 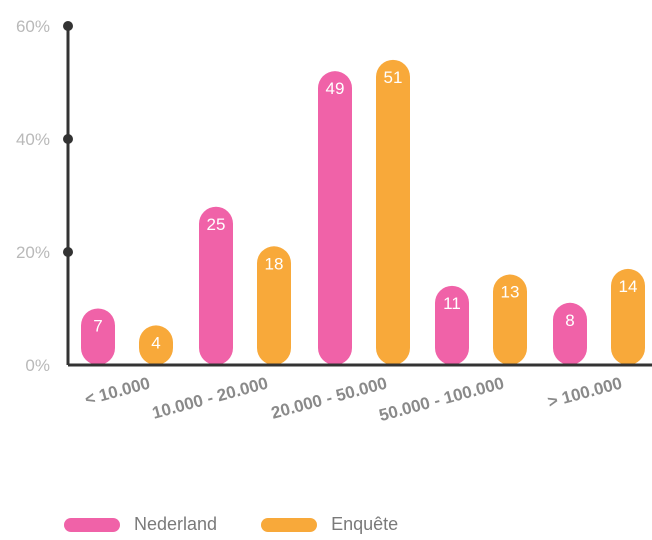 I want to click on legend-label-enquete: Enquête, so click(x=365, y=524).